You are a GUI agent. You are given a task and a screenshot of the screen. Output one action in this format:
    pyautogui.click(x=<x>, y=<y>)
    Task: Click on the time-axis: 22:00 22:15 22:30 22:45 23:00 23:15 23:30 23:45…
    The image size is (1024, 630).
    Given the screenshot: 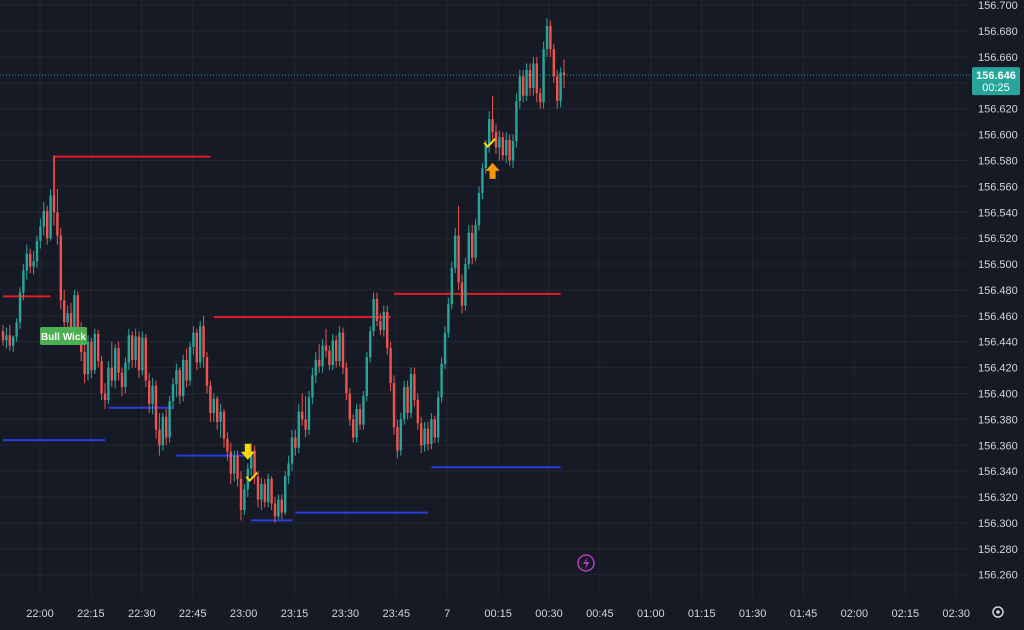 What is the action you would take?
    pyautogui.click(x=498, y=614)
    